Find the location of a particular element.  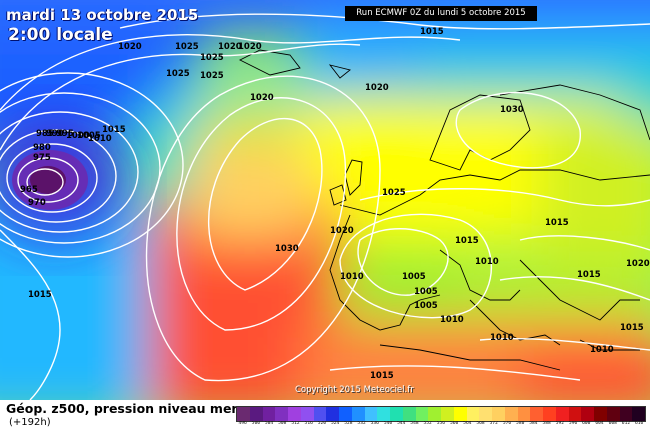

scale-tick-label: 580 is located at coordinates (520, 423).